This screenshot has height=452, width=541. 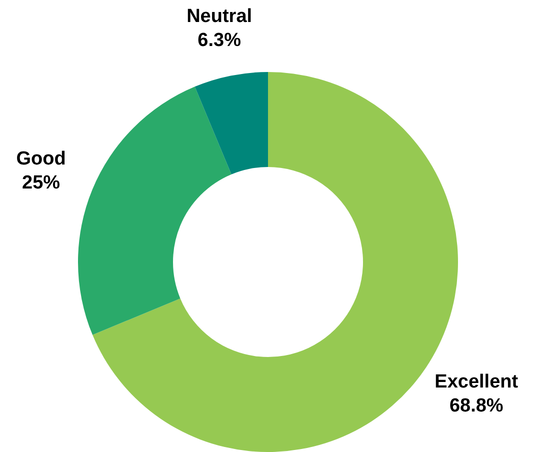 I want to click on data-label: 6.3%, so click(x=220, y=40).